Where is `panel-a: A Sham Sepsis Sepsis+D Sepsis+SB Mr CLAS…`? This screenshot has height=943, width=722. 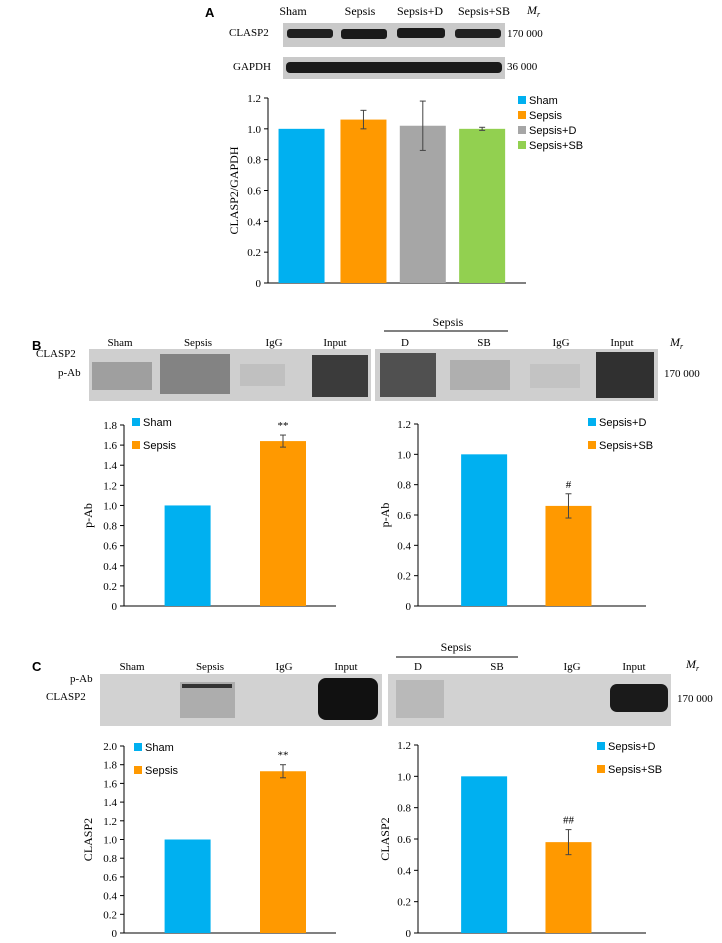 panel-a: A Sham Sepsis Sepsis+D Sepsis+SB Mr CLAS… is located at coordinates (374, 41).